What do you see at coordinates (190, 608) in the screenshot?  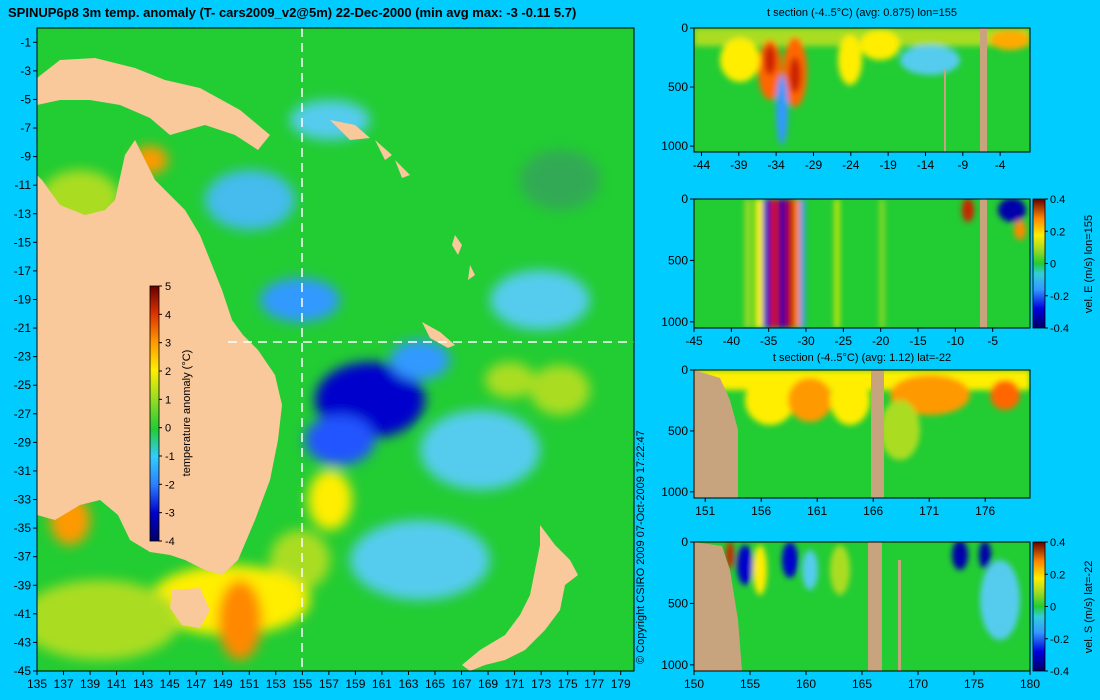 I see `tasmania-landmass` at bounding box center [190, 608].